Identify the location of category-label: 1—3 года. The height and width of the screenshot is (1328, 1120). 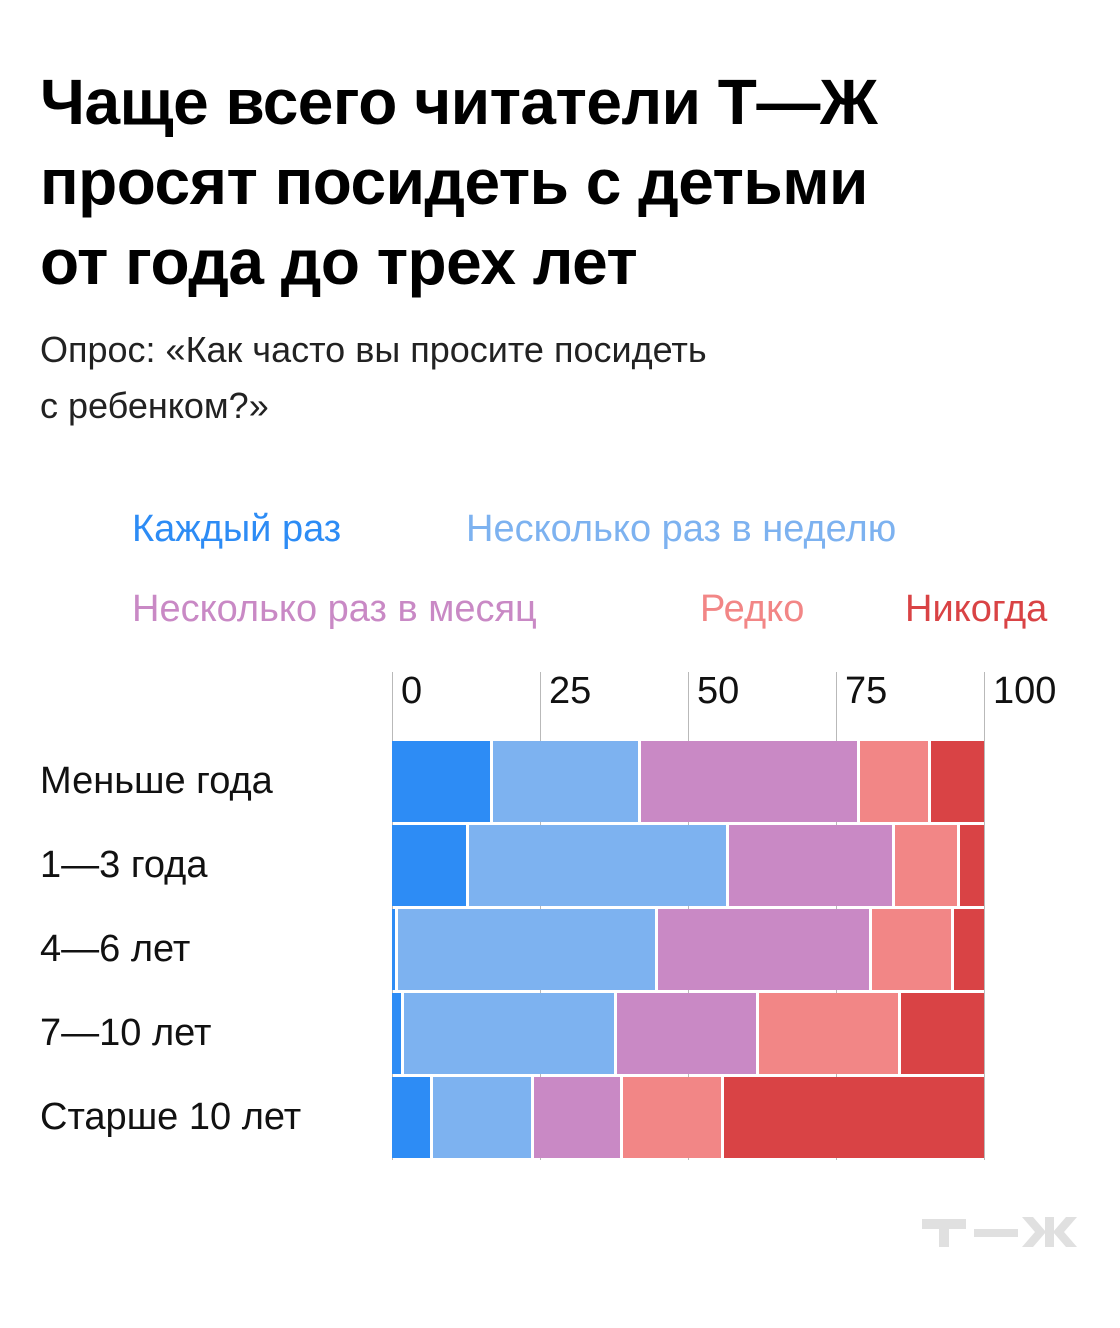
(124, 865).